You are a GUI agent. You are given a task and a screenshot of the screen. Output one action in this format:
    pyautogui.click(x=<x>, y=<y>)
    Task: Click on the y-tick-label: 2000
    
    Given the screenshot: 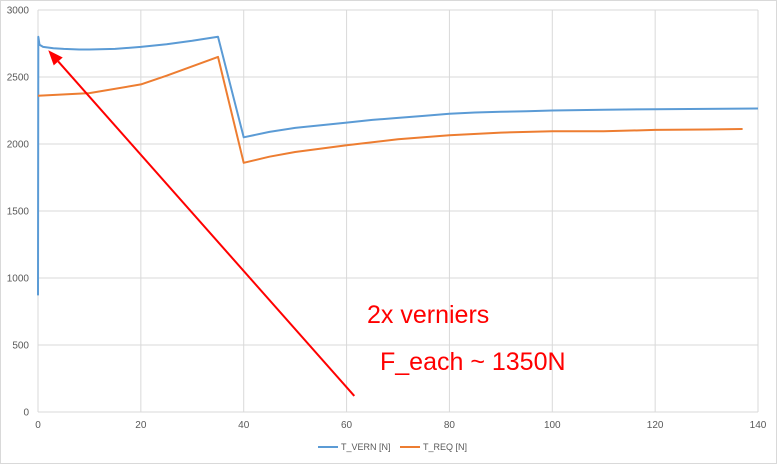 What is the action you would take?
    pyautogui.click(x=18, y=145)
    